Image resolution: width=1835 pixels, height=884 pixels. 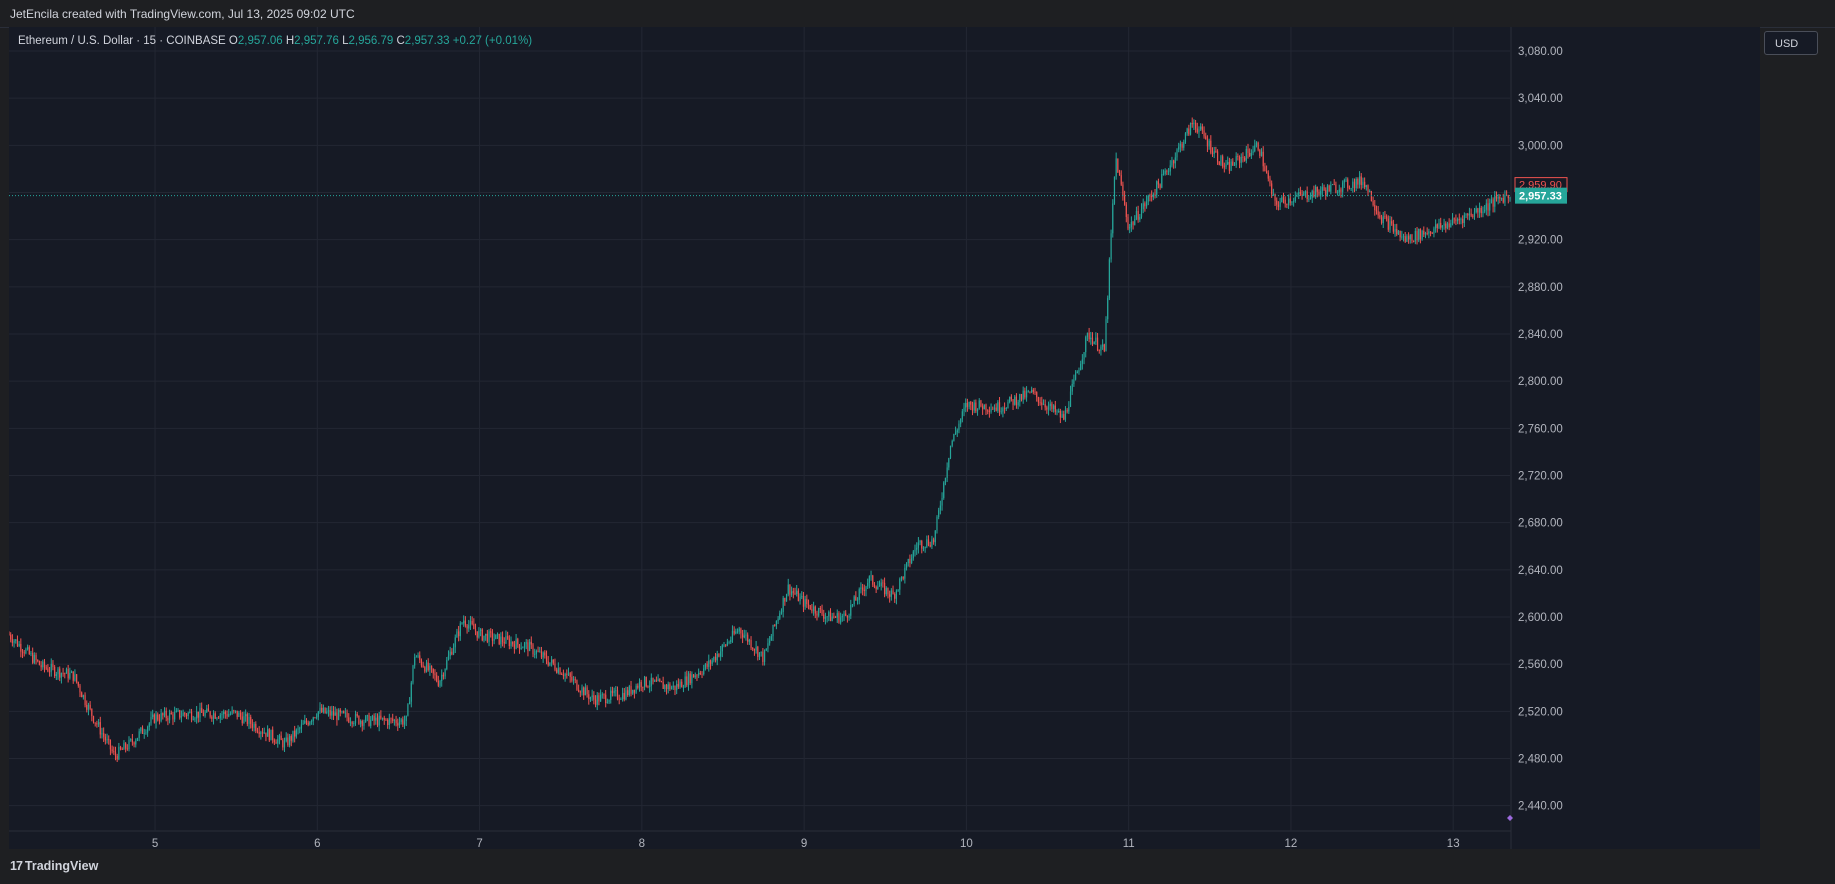 What do you see at coordinates (1791, 43) in the screenshot?
I see `currency-button: USD` at bounding box center [1791, 43].